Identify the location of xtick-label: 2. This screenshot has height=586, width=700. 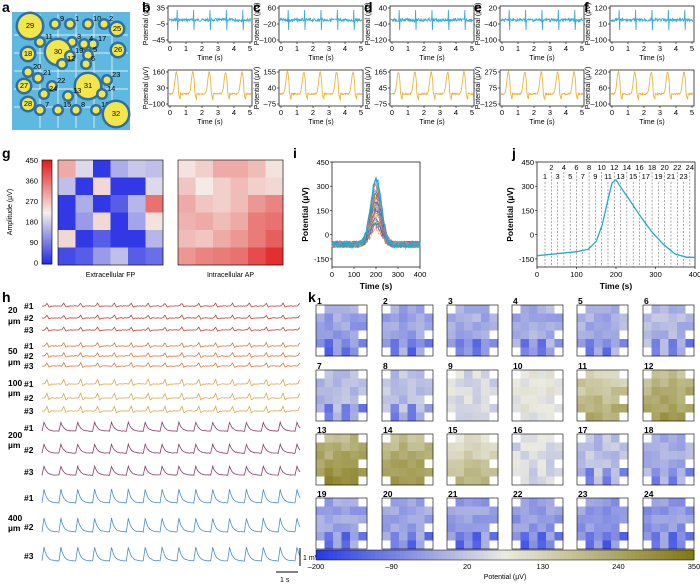
(202, 48).